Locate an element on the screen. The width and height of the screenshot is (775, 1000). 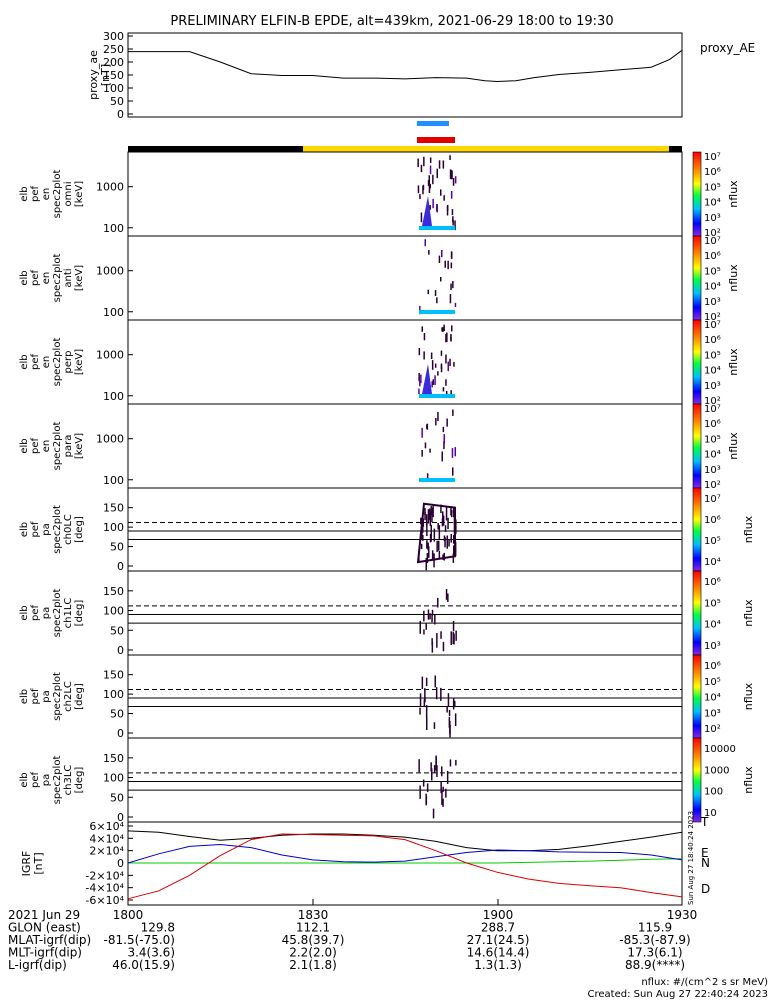
xaxis-row-value: 45.8(39.7) is located at coordinates (313, 940).